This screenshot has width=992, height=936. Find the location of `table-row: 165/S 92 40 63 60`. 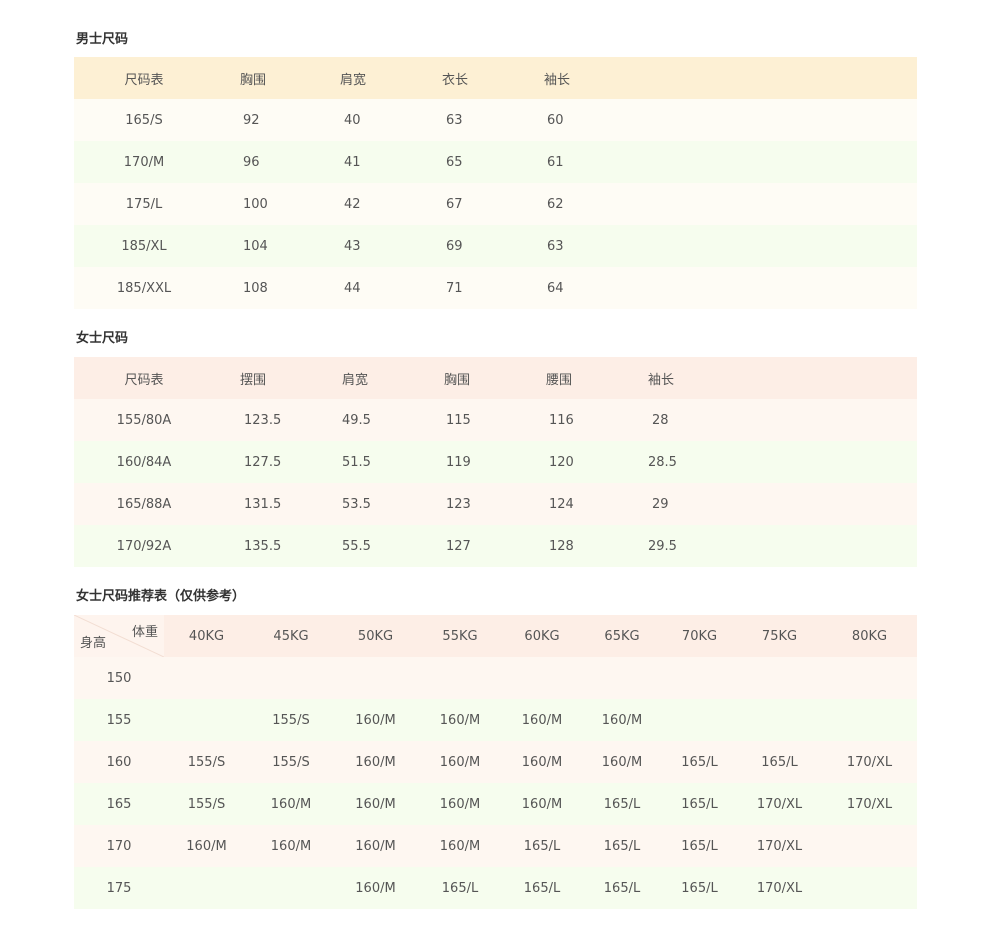

table-row: 165/S 92 40 63 60 is located at coordinates (495, 120).